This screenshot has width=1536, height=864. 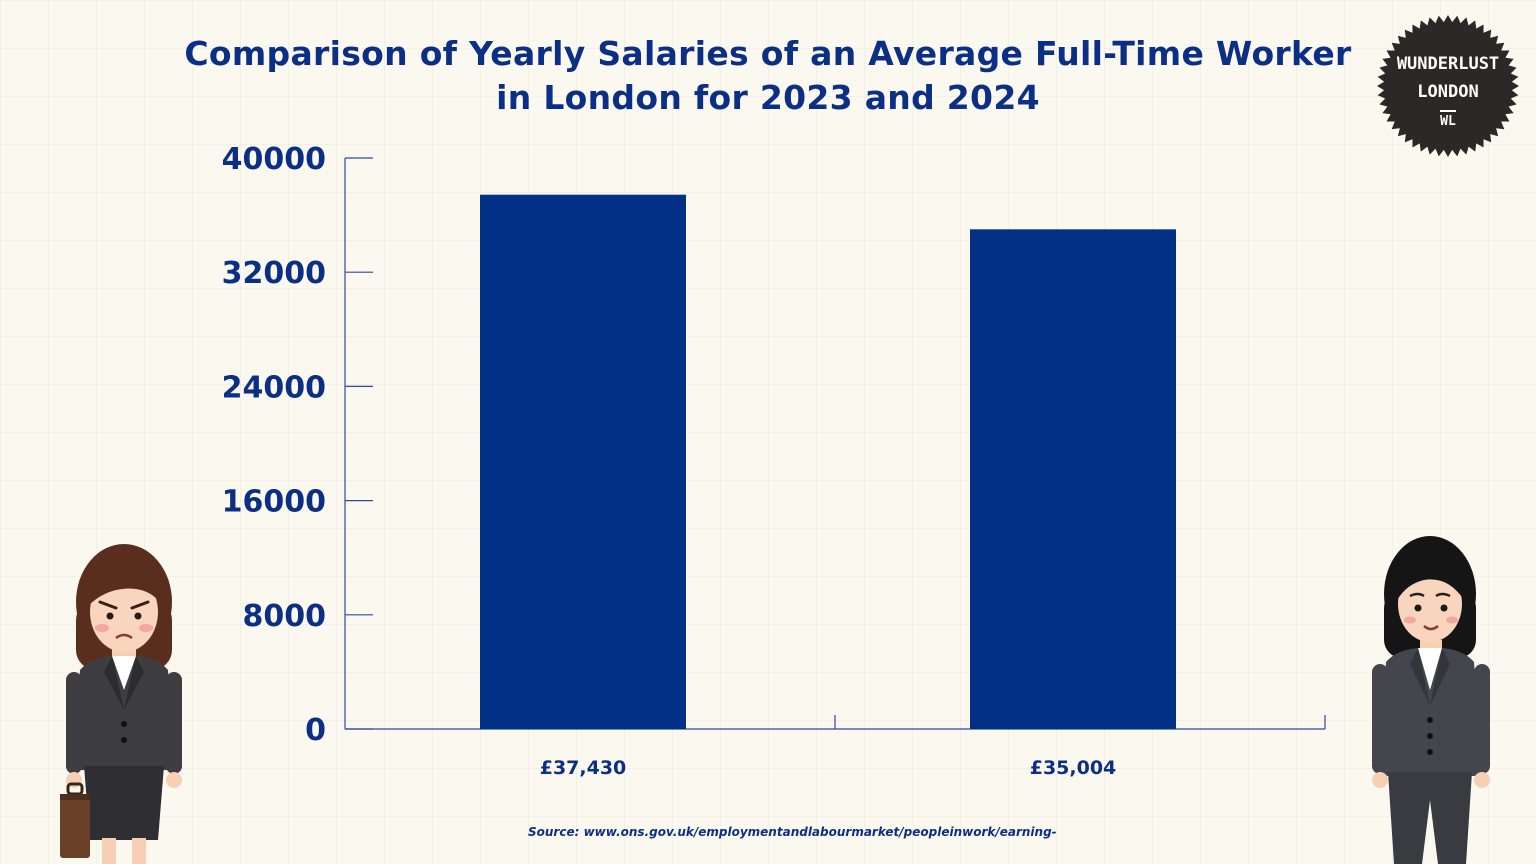 I want to click on y-tick-label: 16000, so click(x=274, y=502).